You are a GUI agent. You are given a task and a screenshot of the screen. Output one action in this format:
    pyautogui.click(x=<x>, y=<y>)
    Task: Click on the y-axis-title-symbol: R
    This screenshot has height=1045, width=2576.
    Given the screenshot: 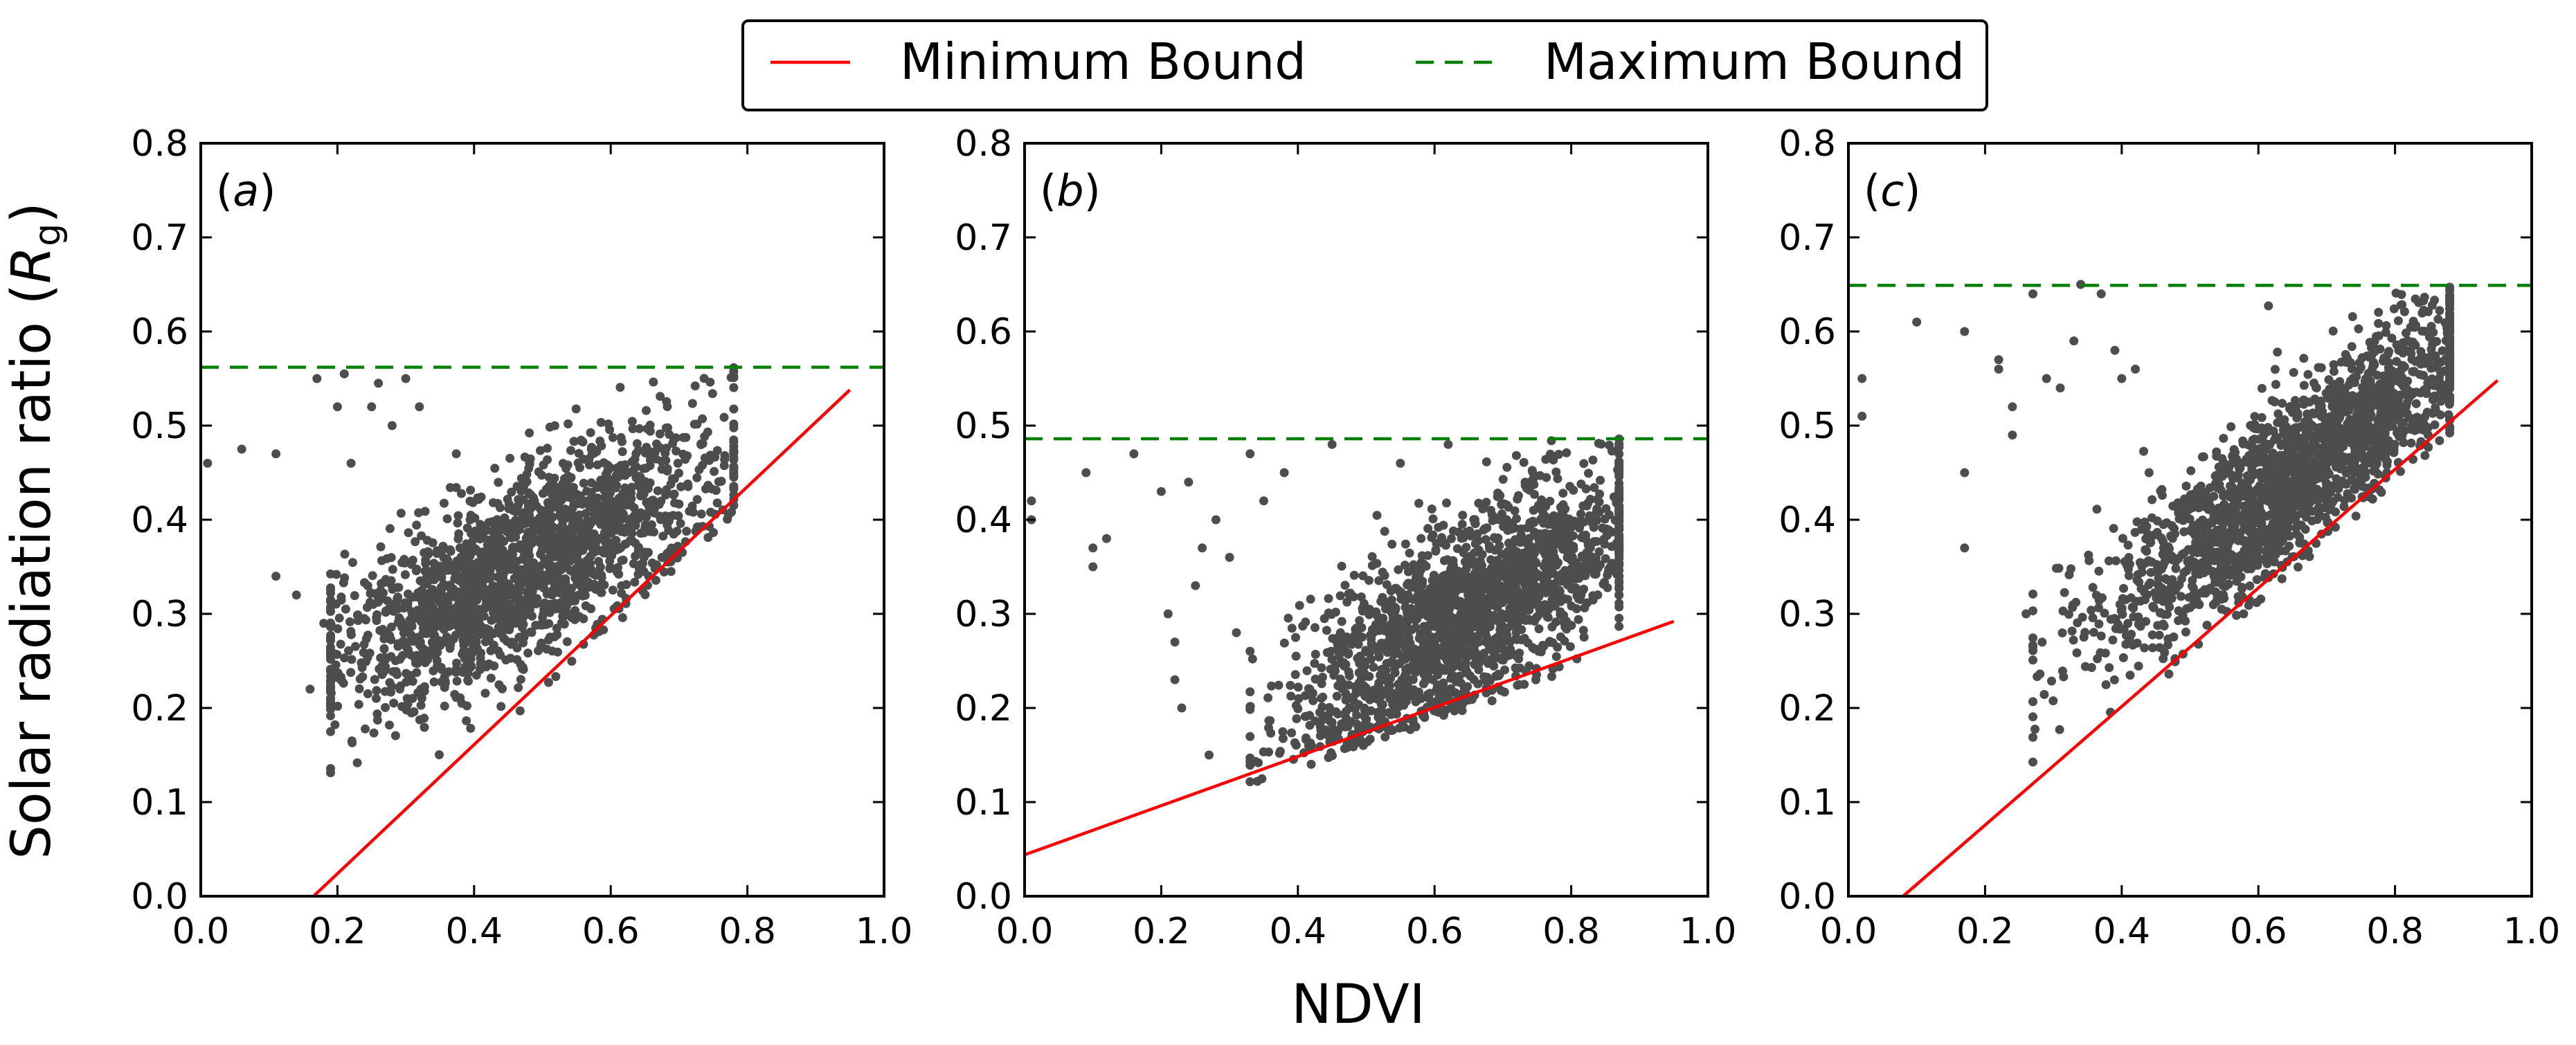 What is the action you would take?
    pyautogui.click(x=32, y=265)
    